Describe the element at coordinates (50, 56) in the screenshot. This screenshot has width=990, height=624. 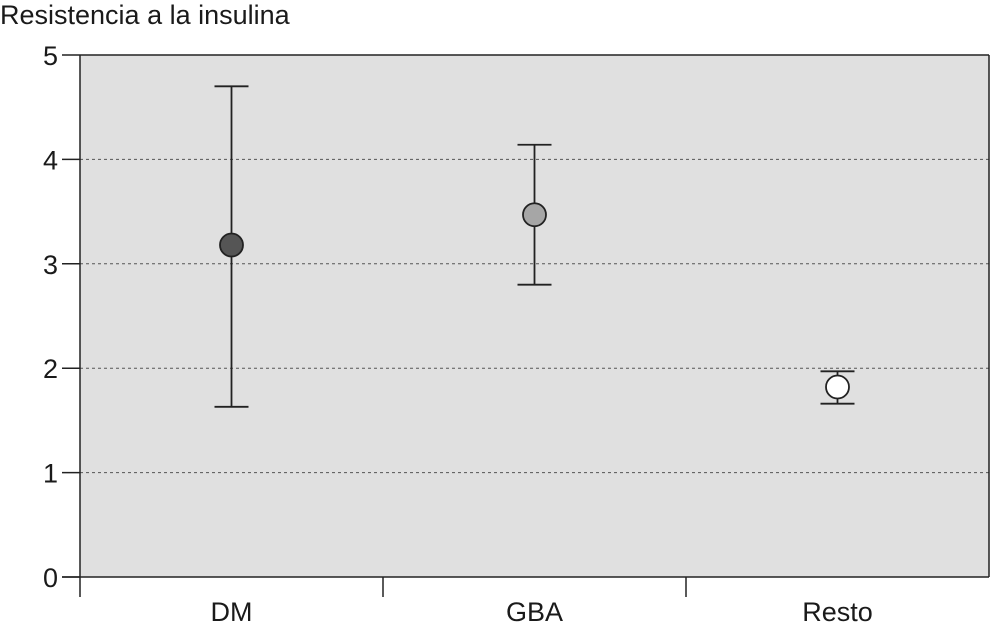
I see `y-tick-label: 5` at that location.